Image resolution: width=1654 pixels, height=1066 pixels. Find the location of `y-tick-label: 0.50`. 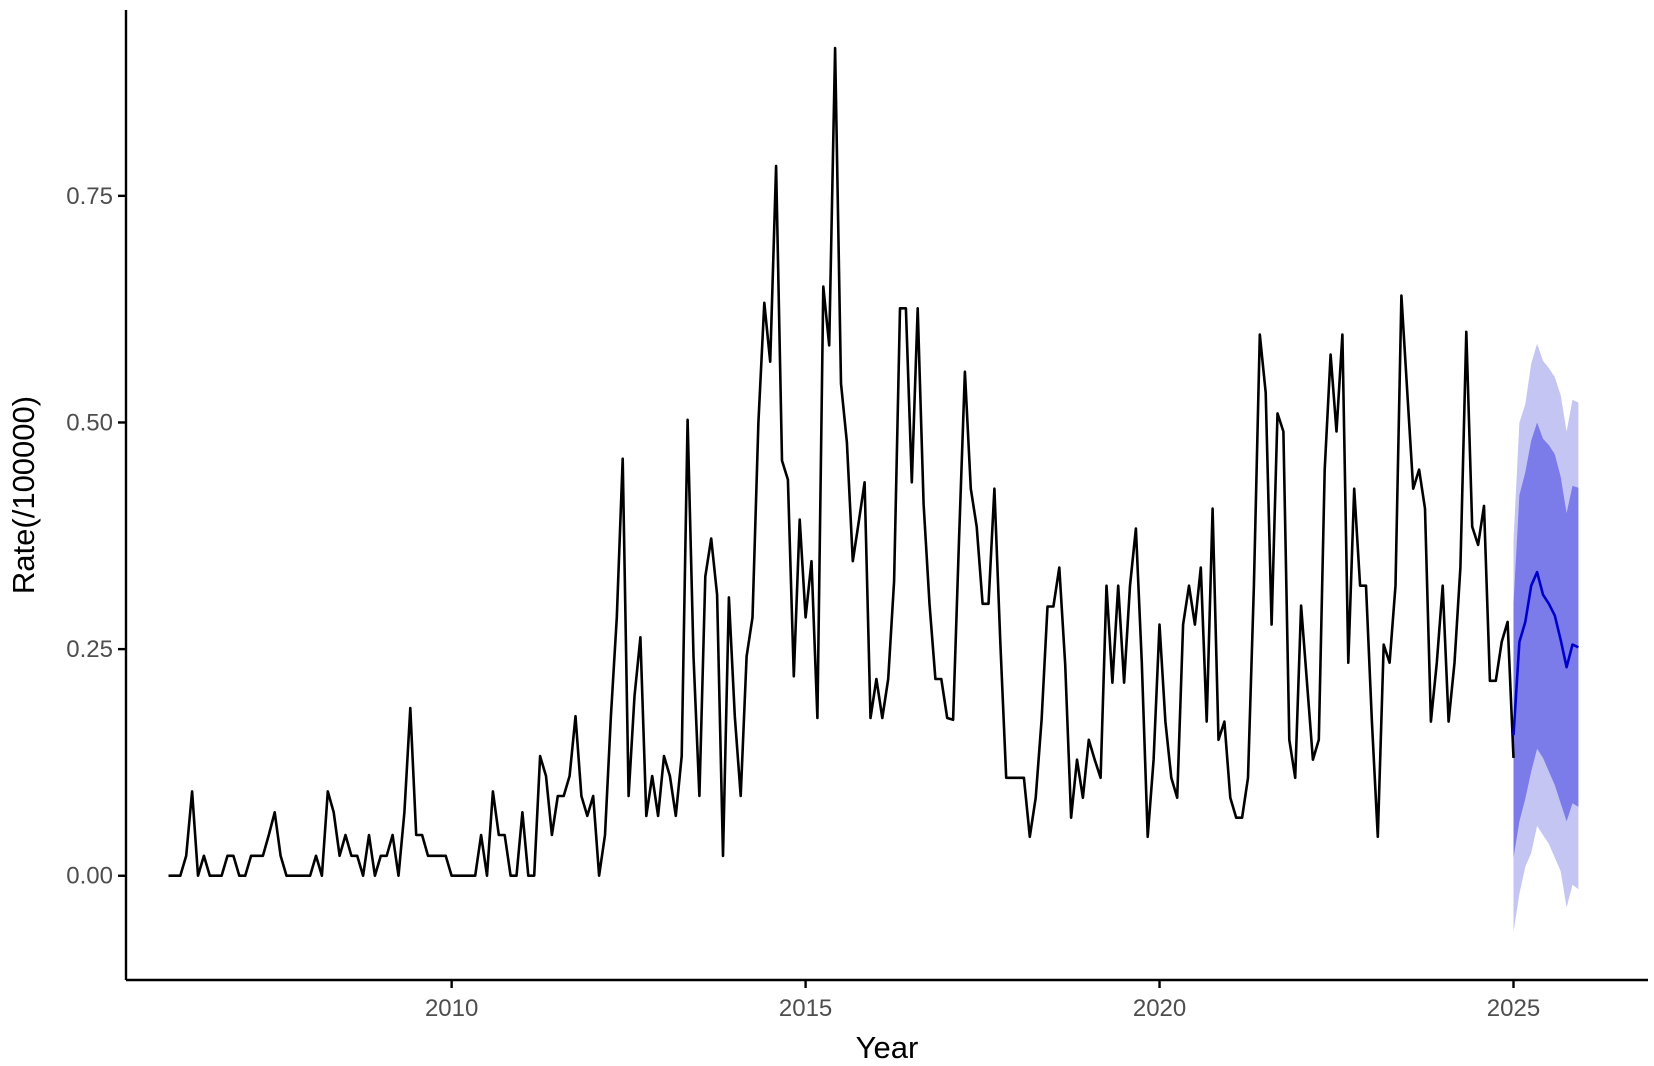

y-tick-label: 0.50 is located at coordinates (89, 422).